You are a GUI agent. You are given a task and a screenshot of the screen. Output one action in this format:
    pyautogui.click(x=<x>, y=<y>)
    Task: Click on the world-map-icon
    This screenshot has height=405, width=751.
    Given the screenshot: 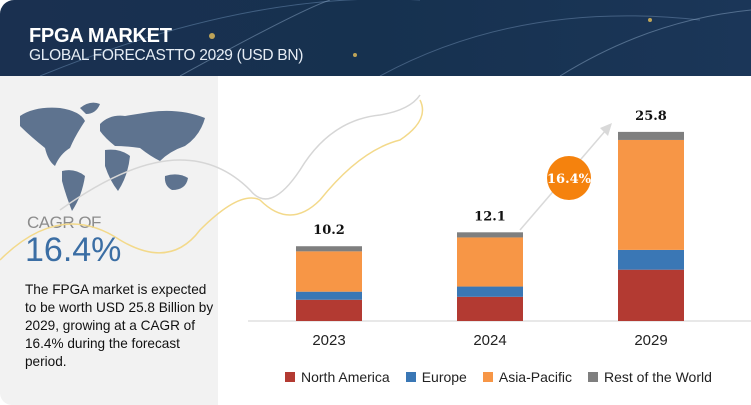 What is the action you would take?
    pyautogui.click(x=112, y=156)
    